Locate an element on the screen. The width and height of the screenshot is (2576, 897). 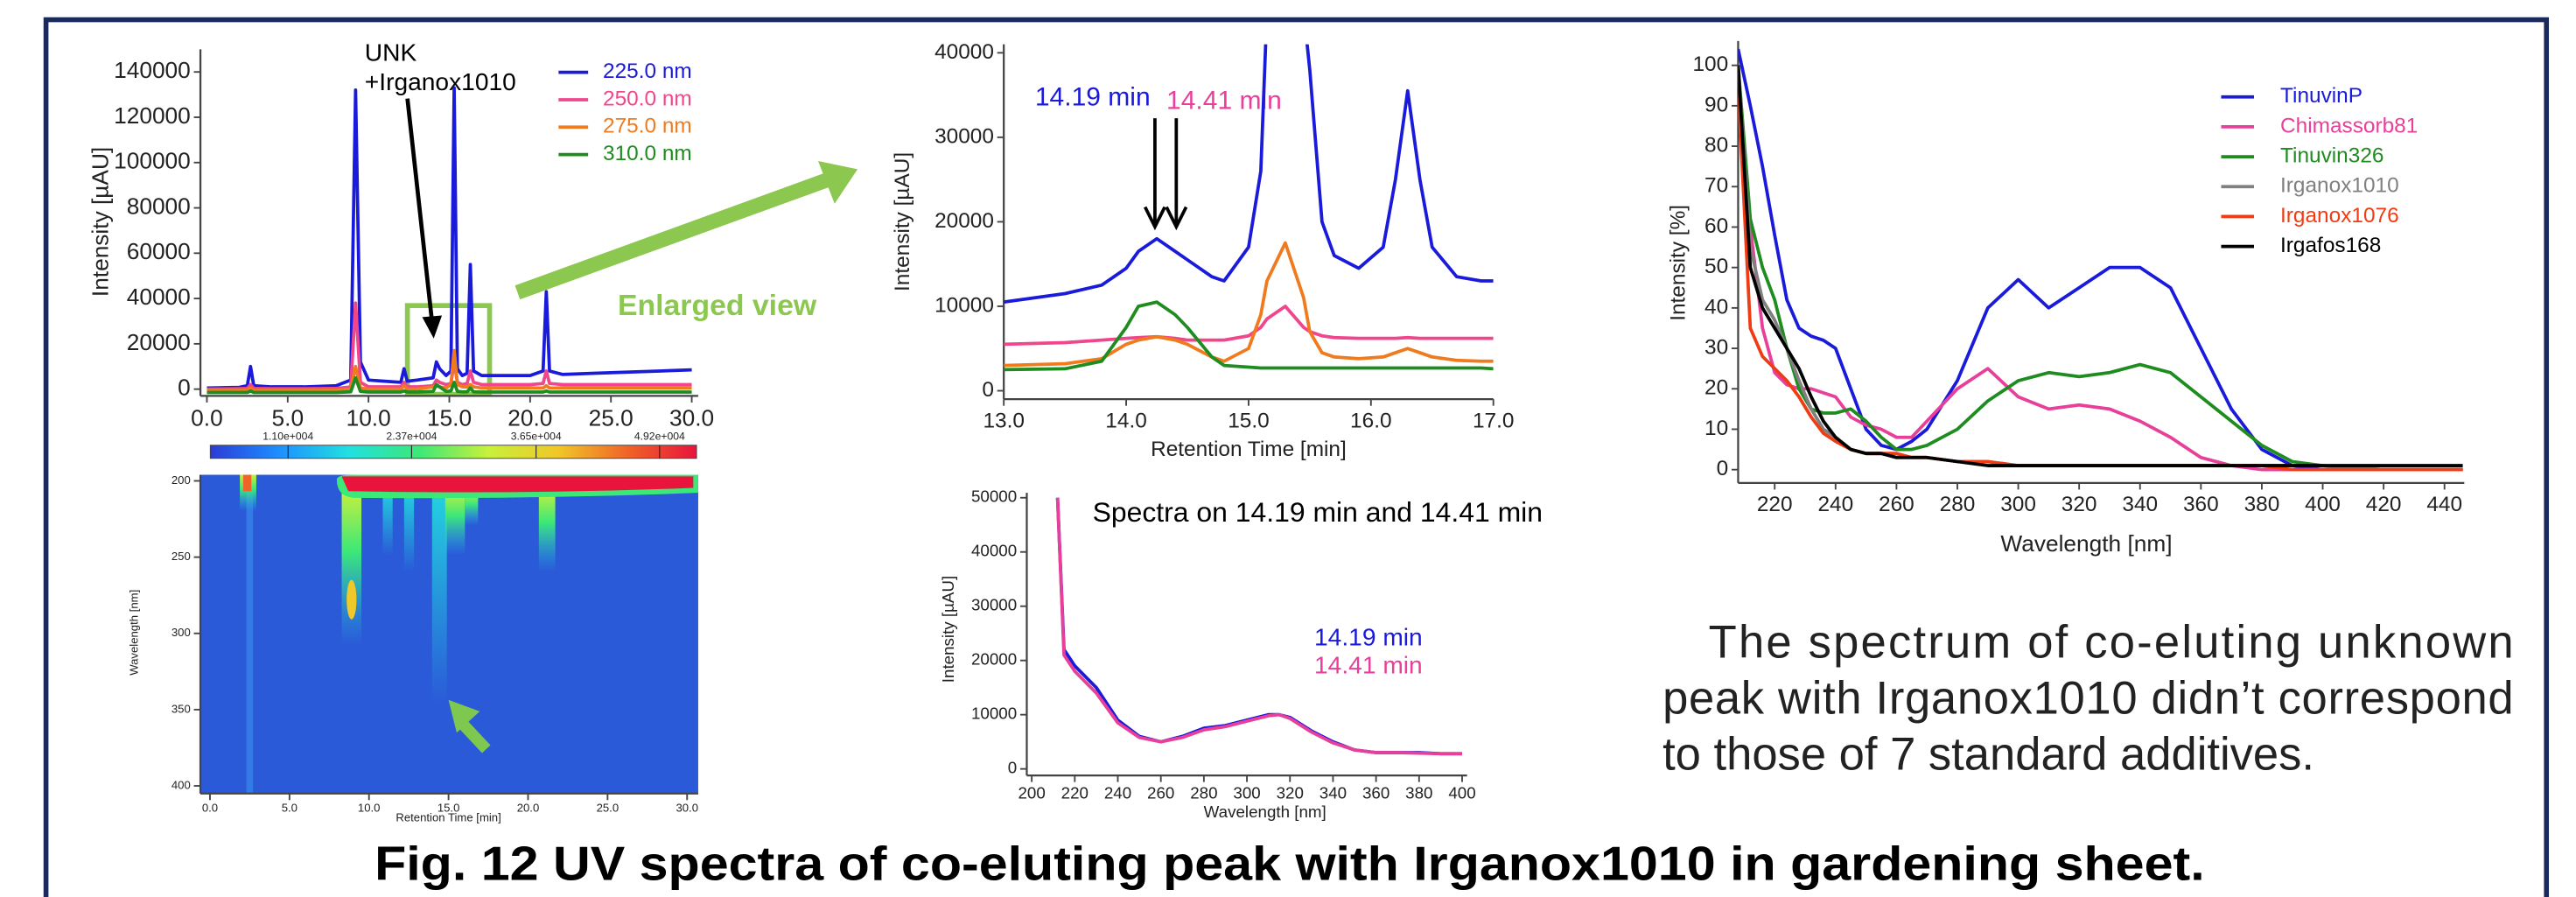
y-tick-label: 100 is located at coordinates (1710, 64).